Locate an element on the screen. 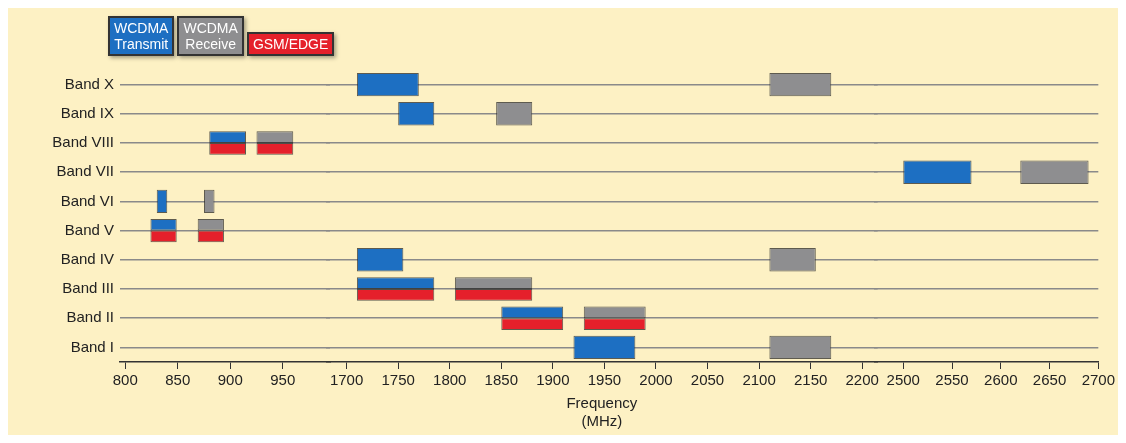  x-tick-label: 2050 is located at coordinates (707, 380).